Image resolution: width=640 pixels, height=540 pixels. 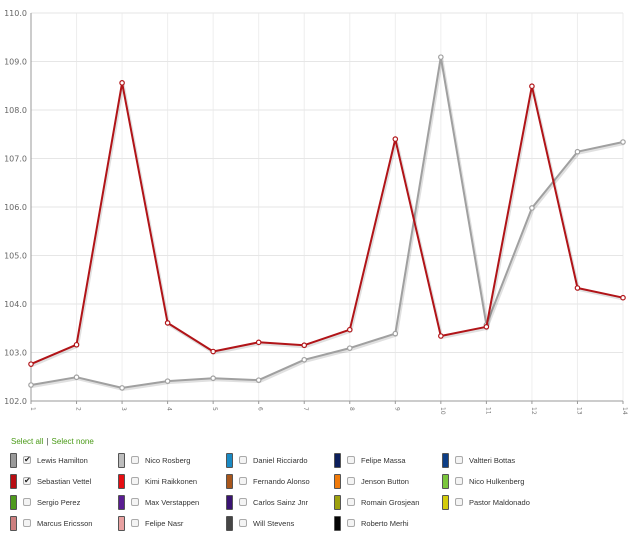 I want to click on driver-label: Sergio Perez, so click(x=59, y=502).